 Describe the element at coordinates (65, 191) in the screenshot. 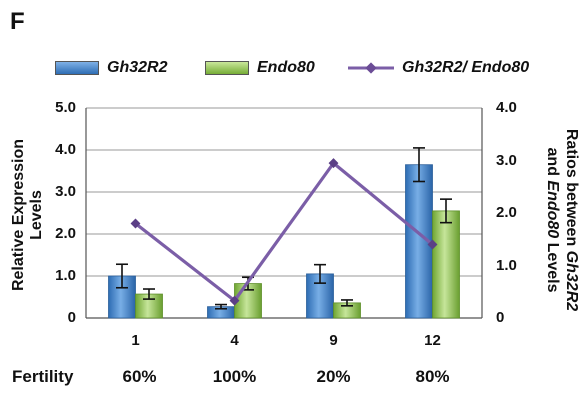

I see `y-tick-label: 3.0` at that location.